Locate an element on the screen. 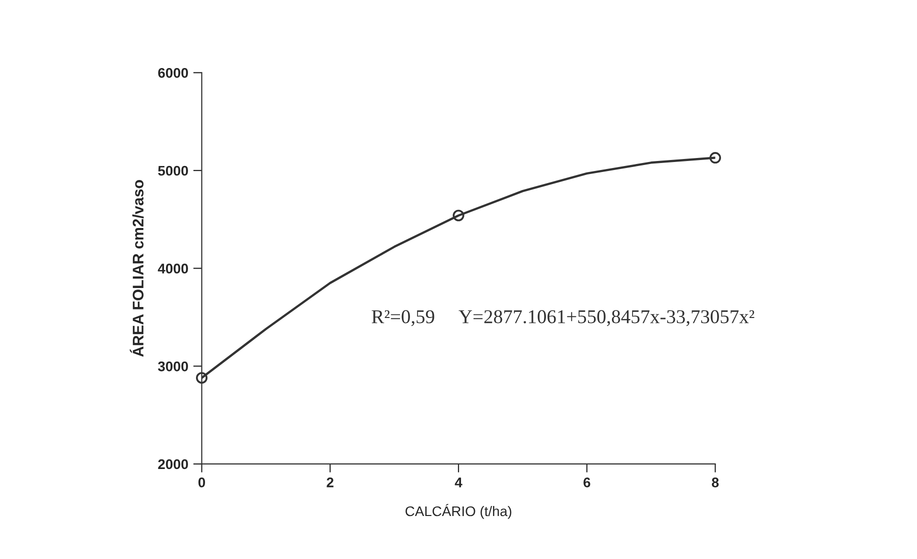 The height and width of the screenshot is (559, 917). y-tick-label: 3000 is located at coordinates (173, 366).